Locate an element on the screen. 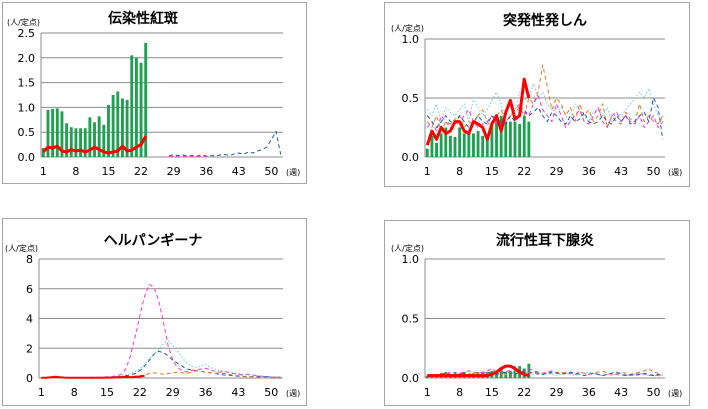 The width and height of the screenshot is (708, 409). chart-1-title: 突発性発しん is located at coordinates (545, 20).